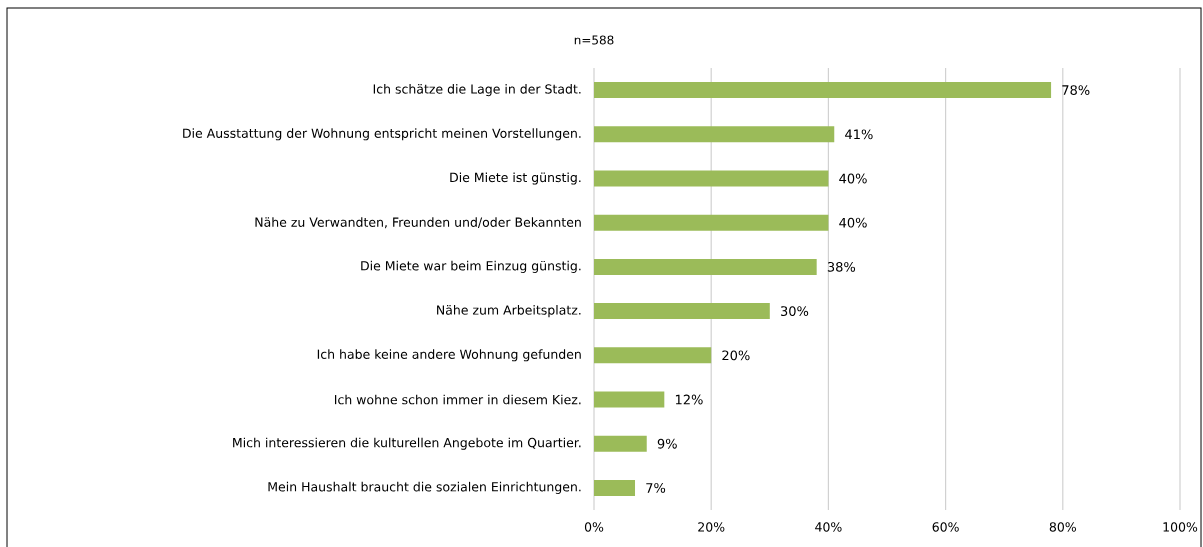 This screenshot has height=547, width=1203. What do you see at coordinates (449, 355) in the screenshot?
I see `y-tick-label: Ich habe keine andere Wohnung gefunden` at bounding box center [449, 355].